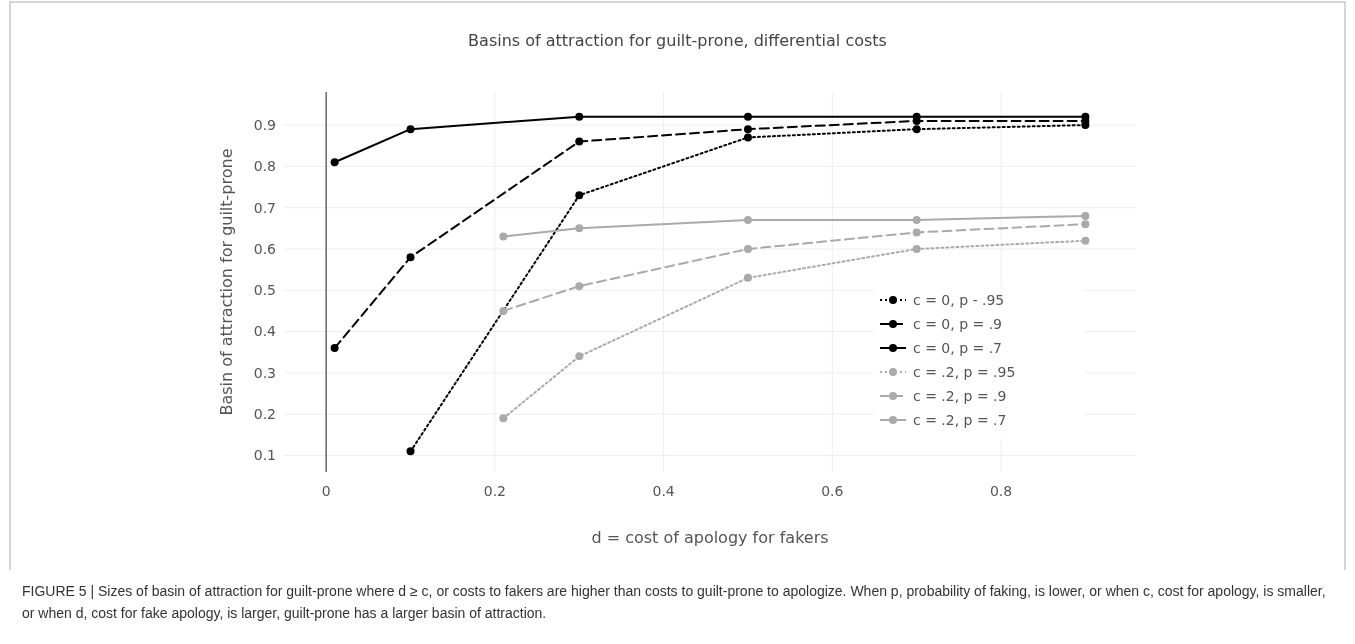  I want to click on caption: FIGURE 5 | Sizes of basin of attraction for guilt-prone where d ≥ c, or costs to fakers are higher than costs to guilt-prone to apologize. When p, probability of faking, is lower, or when c, cost for apology, is smaller, or when d, cost for fake apology, is larger, guilt-prone has a larger basin of attraction., so click(674, 602).